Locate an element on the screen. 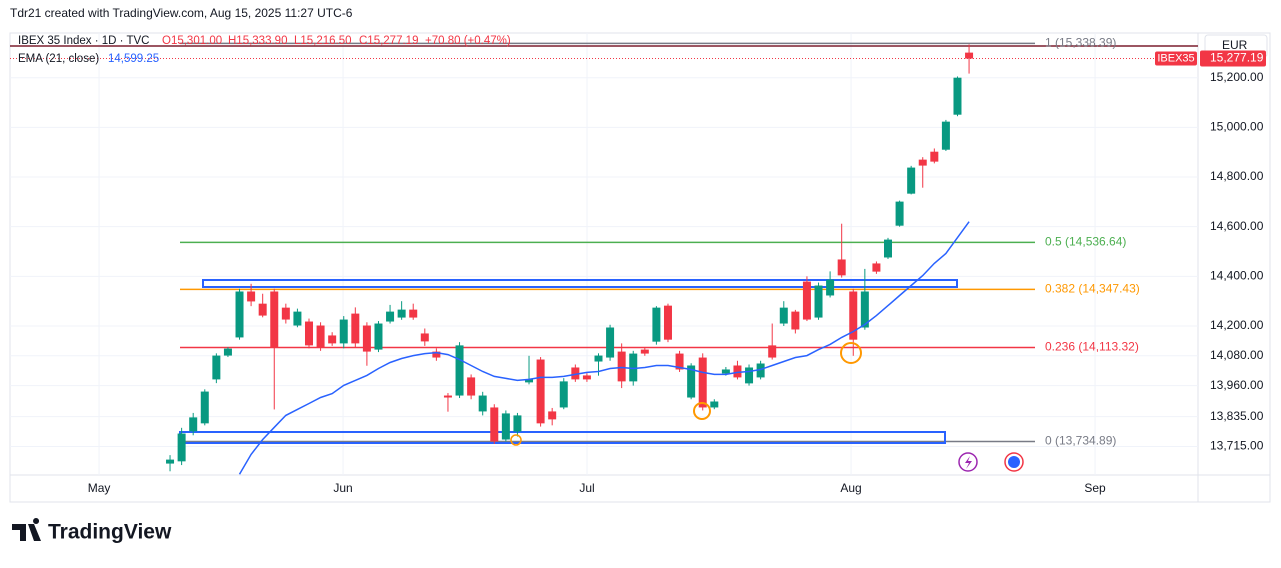 The height and width of the screenshot is (568, 1281). x-tick-label: May is located at coordinates (99, 488).